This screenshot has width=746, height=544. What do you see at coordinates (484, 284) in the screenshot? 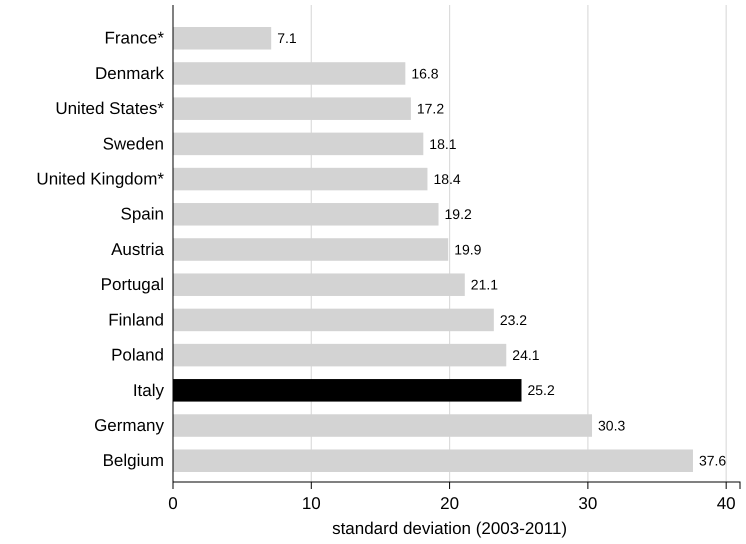
I see `data-label: 21.1` at bounding box center [484, 284].